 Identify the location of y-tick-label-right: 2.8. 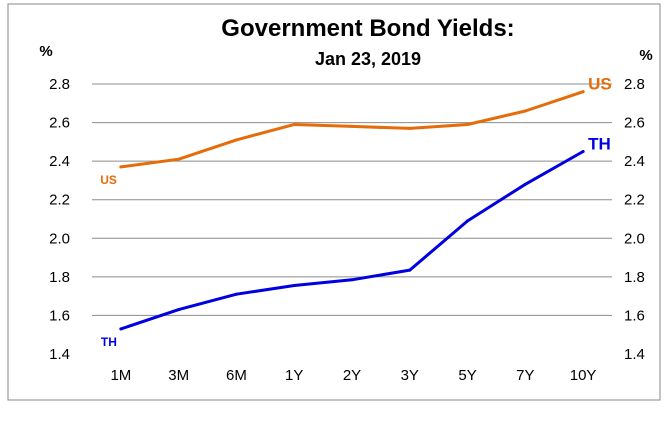
(634, 84).